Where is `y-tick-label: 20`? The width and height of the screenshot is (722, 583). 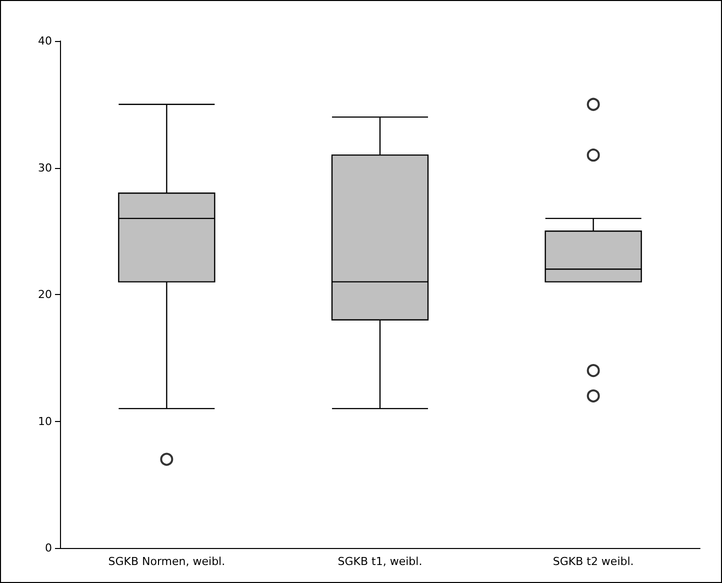
y-tick-label: 20 is located at coordinates (45, 294).